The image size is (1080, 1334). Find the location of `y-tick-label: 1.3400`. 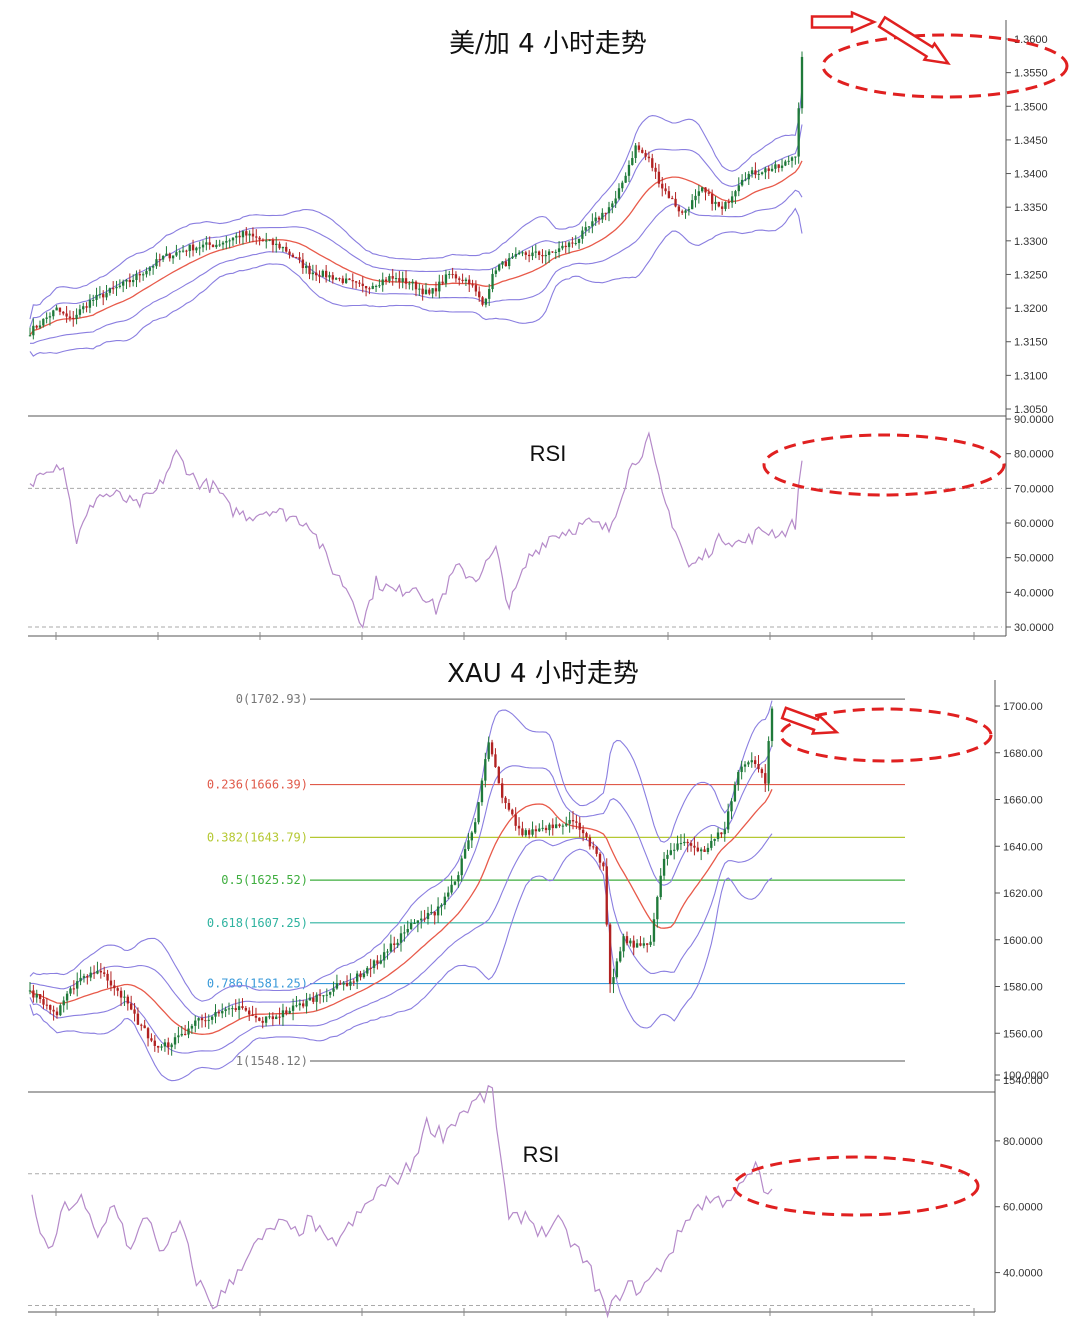

y-tick-label: 1.3400 is located at coordinates (1031, 175).